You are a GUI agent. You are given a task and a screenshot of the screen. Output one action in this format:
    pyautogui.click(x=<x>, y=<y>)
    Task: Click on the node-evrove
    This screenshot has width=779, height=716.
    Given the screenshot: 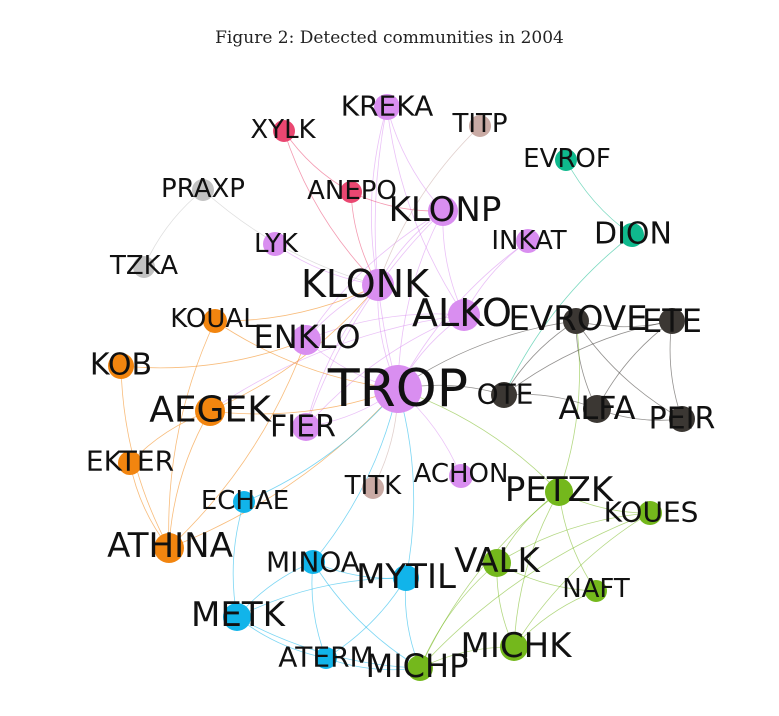 What is the action you would take?
    pyautogui.click(x=576, y=321)
    